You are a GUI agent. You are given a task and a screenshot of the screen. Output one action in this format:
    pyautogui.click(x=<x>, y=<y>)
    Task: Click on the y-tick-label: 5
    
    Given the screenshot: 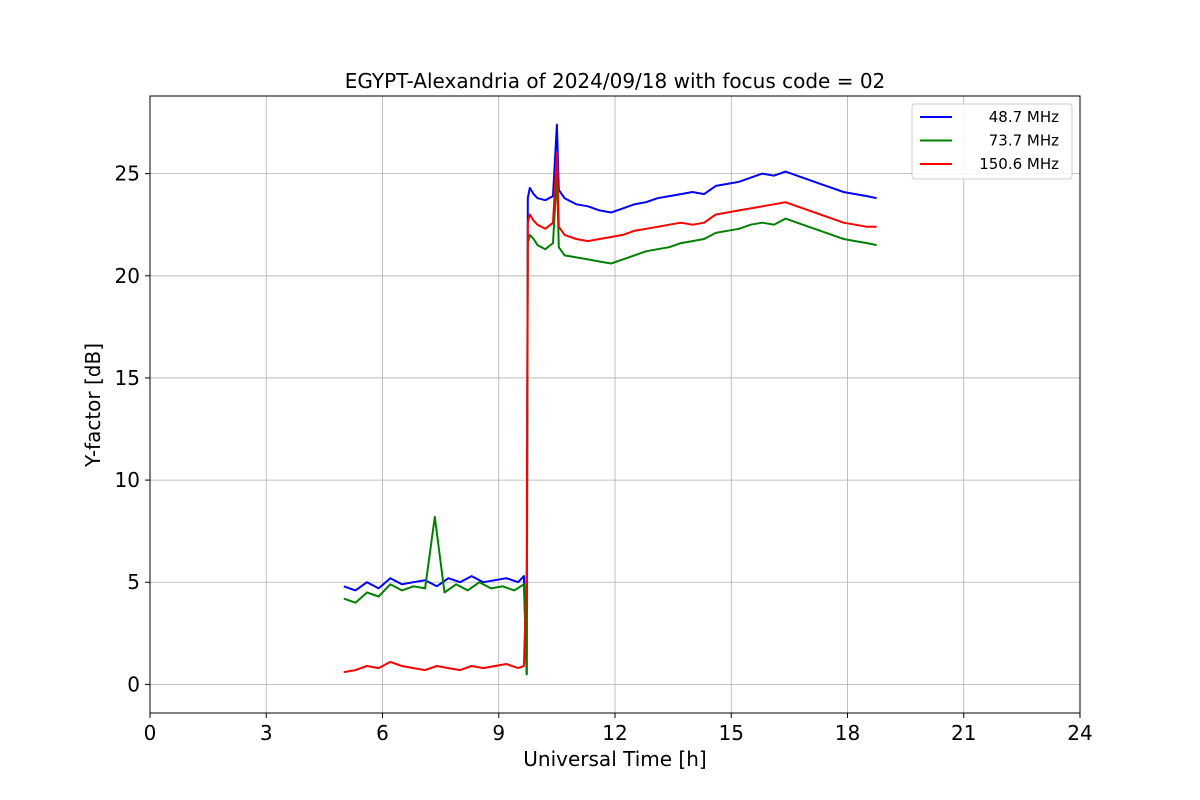 What is the action you would take?
    pyautogui.click(x=133, y=582)
    